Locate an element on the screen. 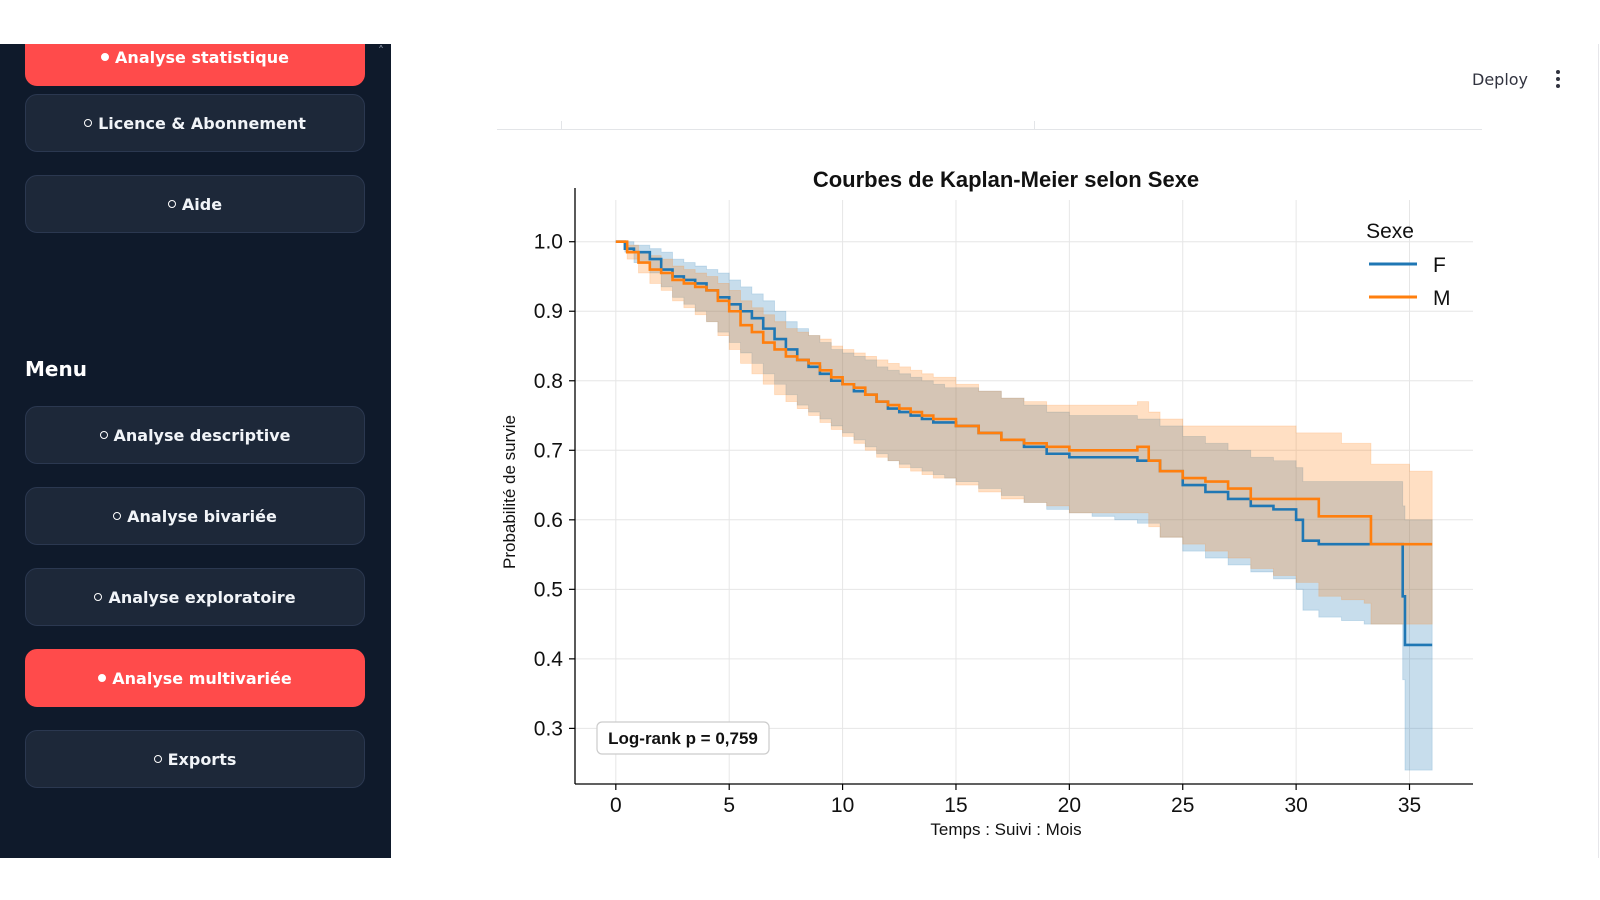 Image resolution: width=1600 pixels, height=900 pixels. sidebar-item-analyse-exploratoire: Analyse exploratoire is located at coordinates (195, 597).